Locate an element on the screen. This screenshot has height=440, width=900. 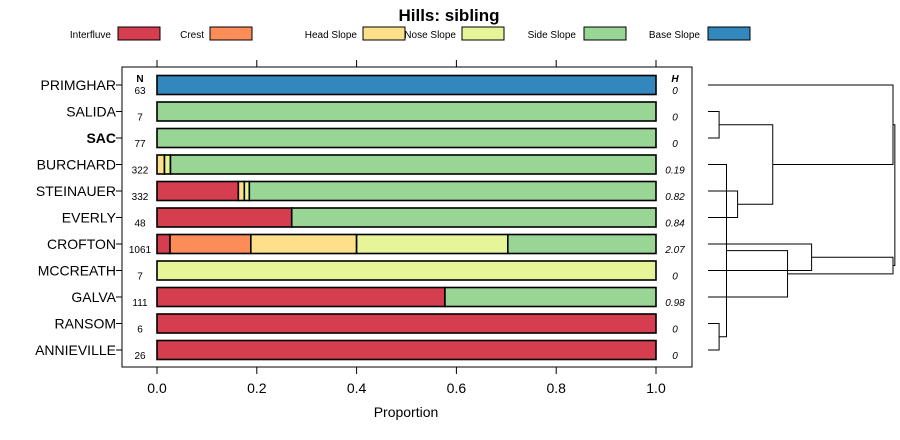
bar-row-mccreath: MCCREATH 7 0 is located at coordinates (358, 271).